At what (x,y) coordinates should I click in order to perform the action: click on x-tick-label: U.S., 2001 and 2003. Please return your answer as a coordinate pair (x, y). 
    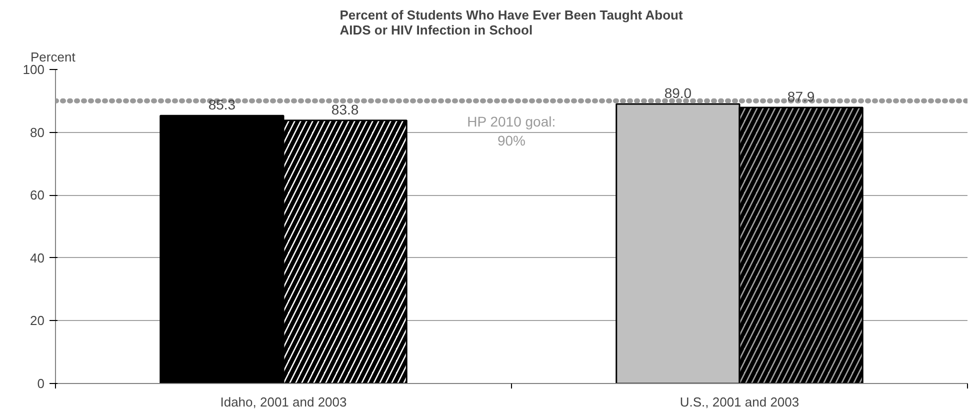
    Looking at the image, I should click on (740, 402).